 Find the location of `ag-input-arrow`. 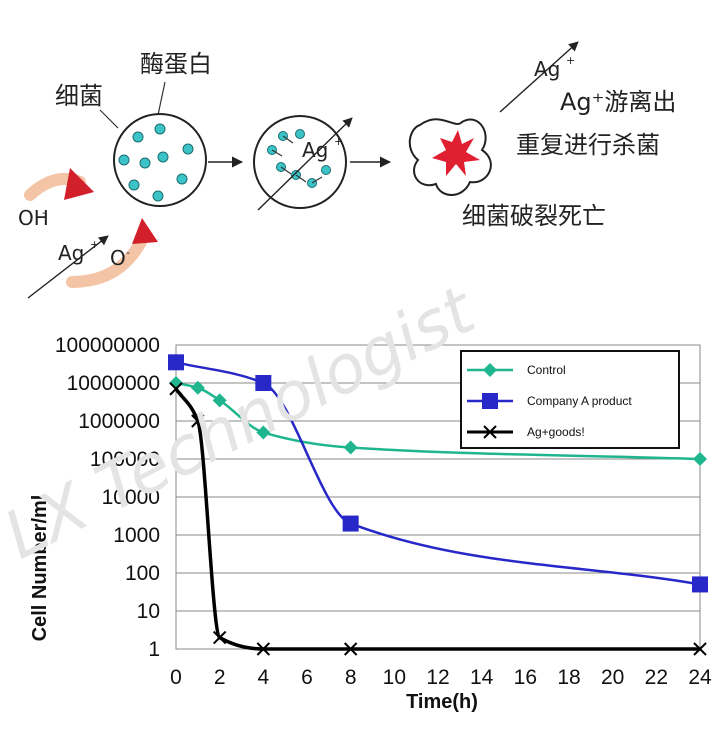

ag-input-arrow is located at coordinates (68, 267).